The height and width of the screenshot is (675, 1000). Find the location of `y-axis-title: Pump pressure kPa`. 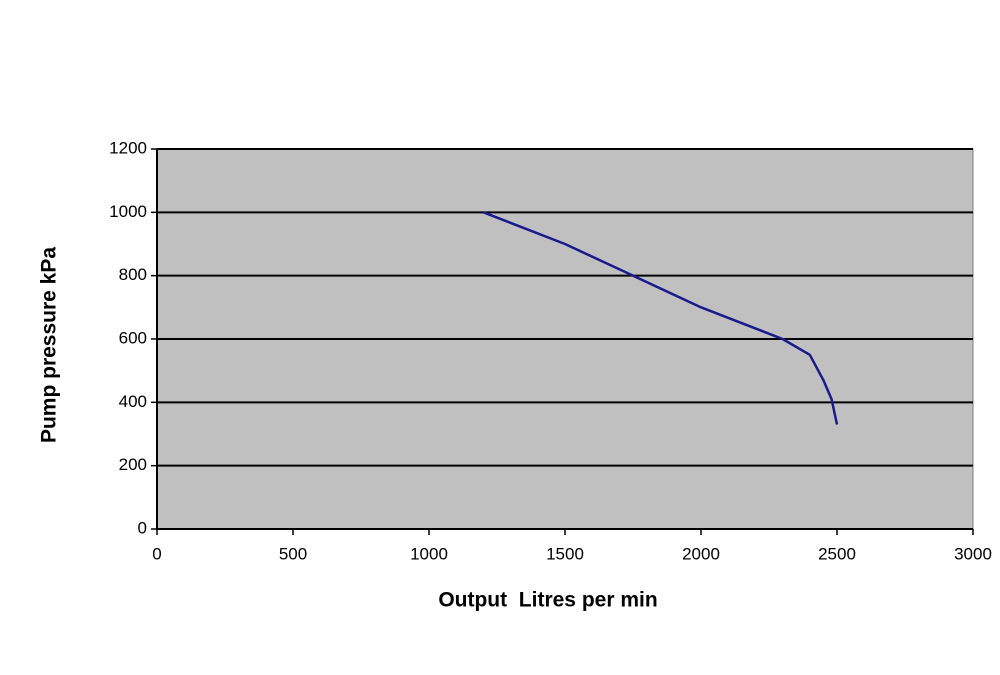

y-axis-title: Pump pressure kPa is located at coordinates (49, 345).